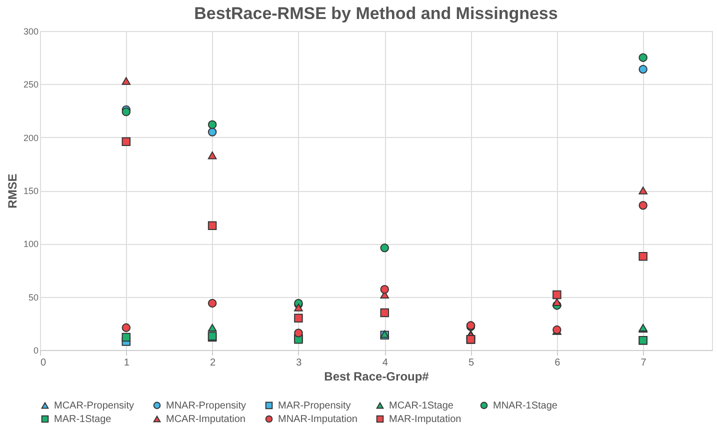 This screenshot has width=717, height=430. What do you see at coordinates (83, 419) in the screenshot?
I see `legend-label: MAR-1Stage` at bounding box center [83, 419].